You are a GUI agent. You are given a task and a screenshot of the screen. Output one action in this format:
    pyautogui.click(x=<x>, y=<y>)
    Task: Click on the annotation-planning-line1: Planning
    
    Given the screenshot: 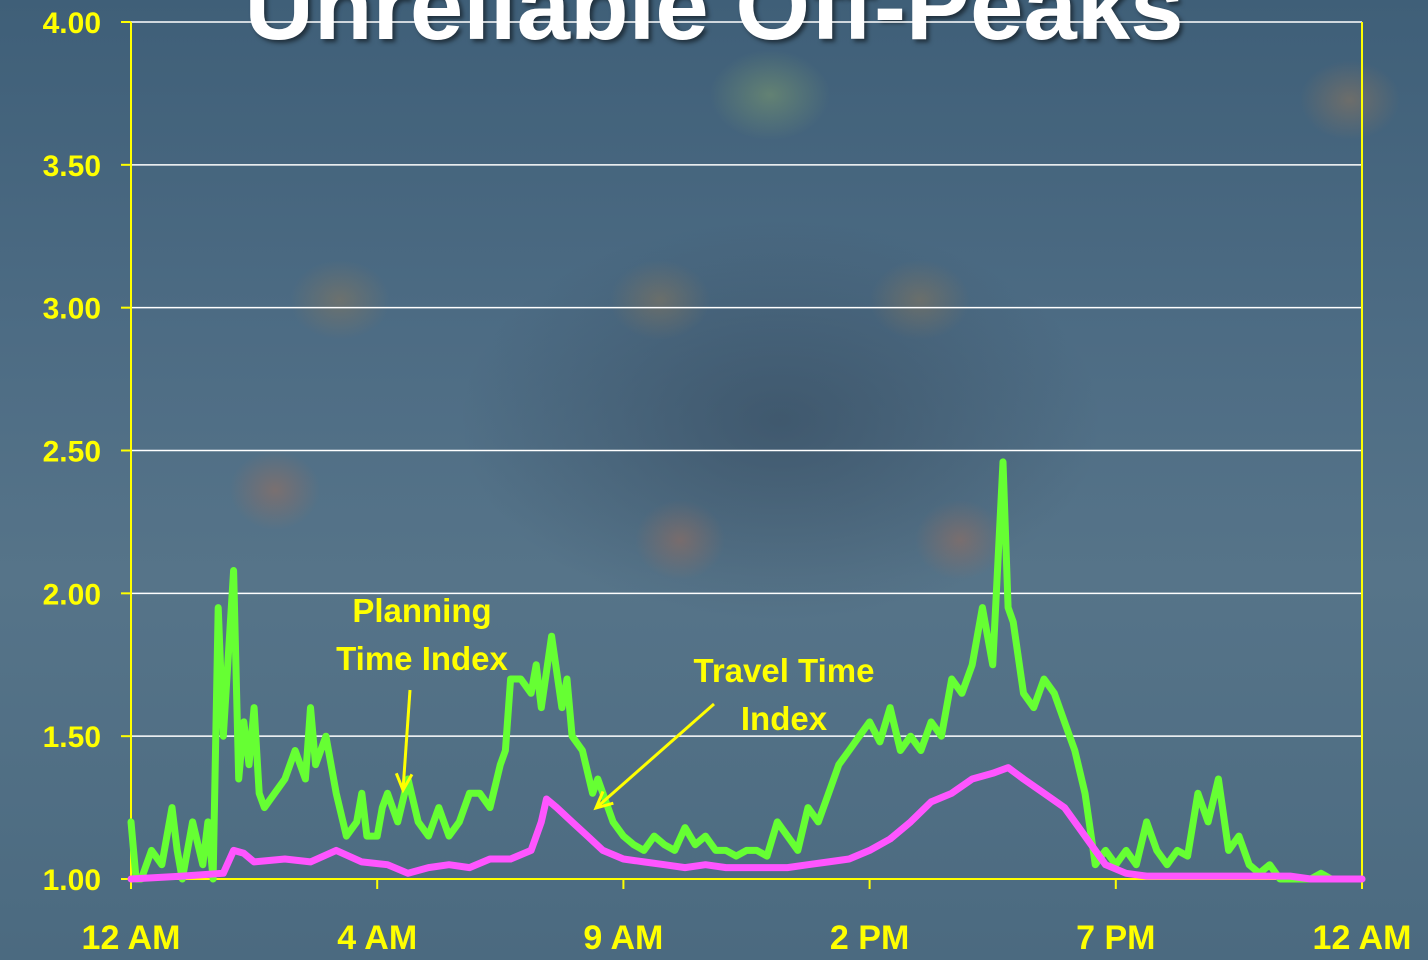 What is the action you would take?
    pyautogui.click(x=421, y=610)
    